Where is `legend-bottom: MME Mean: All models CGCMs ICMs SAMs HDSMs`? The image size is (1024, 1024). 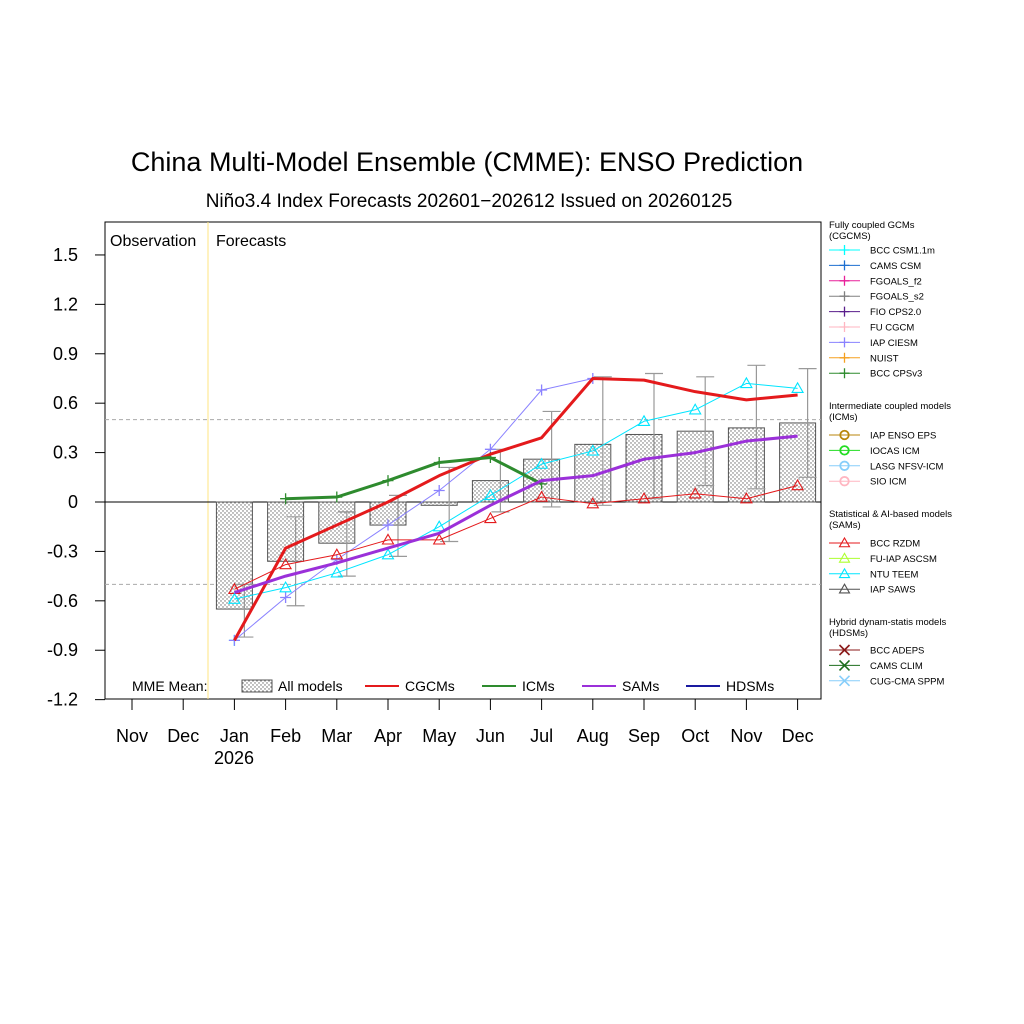 legend-bottom: MME Mean: All models CGCMs ICMs SAMs HDSMs is located at coordinates (453, 686).